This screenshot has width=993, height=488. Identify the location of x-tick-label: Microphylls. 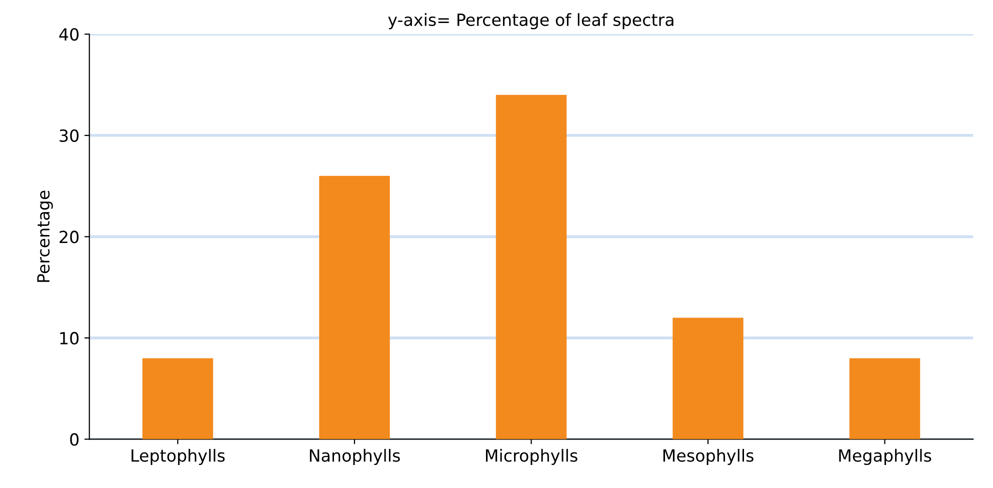
(532, 457).